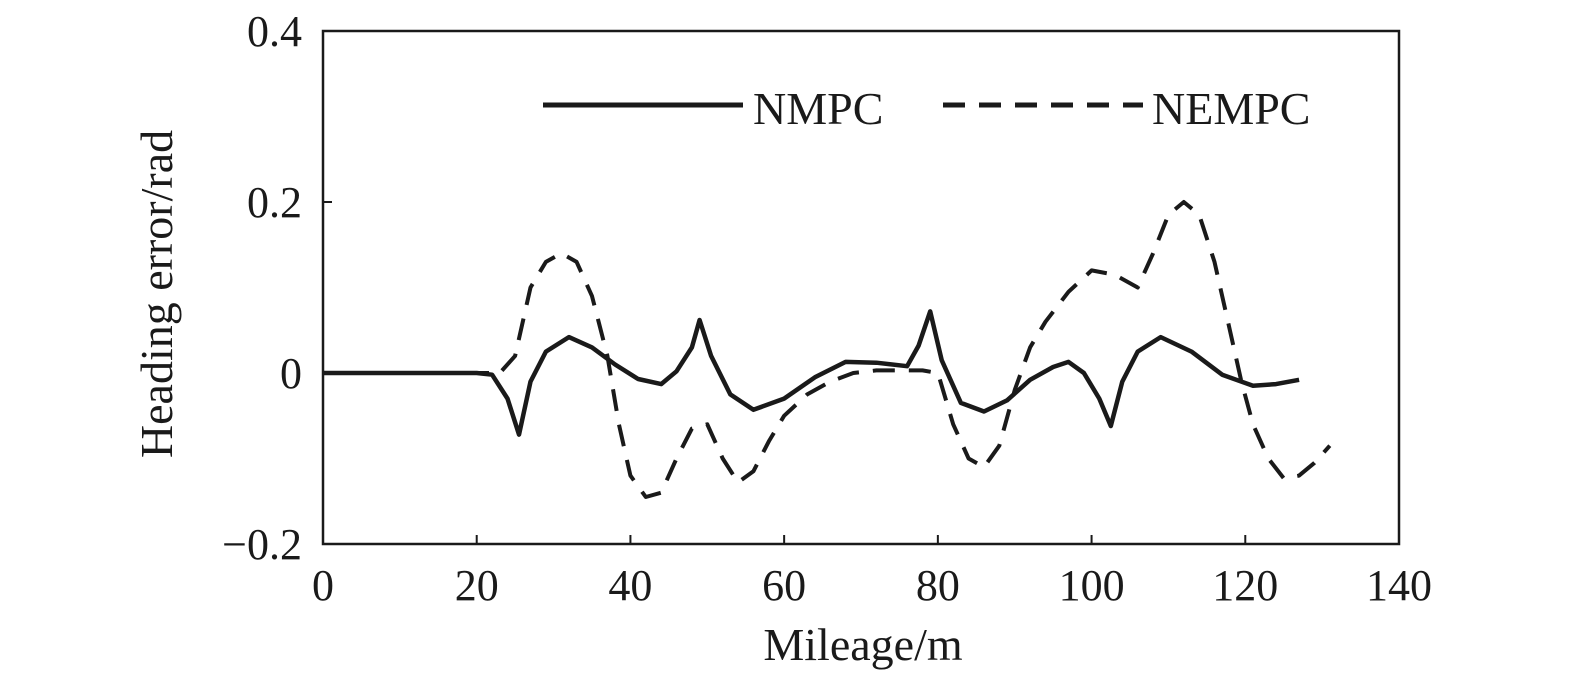  I want to click on legend-label-nmpc: NMPC, so click(818, 108).